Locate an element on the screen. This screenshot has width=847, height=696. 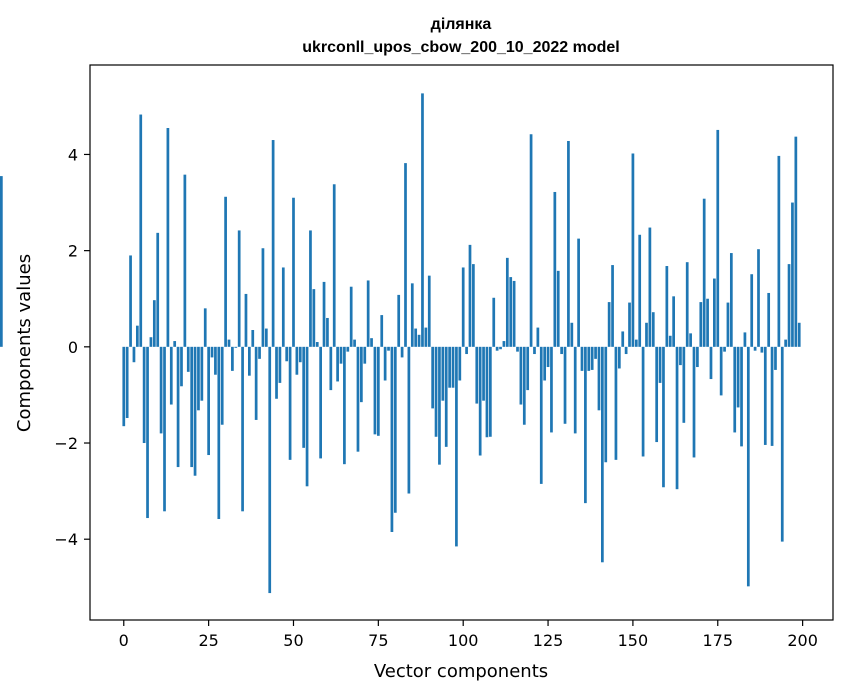
y-tick-label: 0 is located at coordinates (73, 347).